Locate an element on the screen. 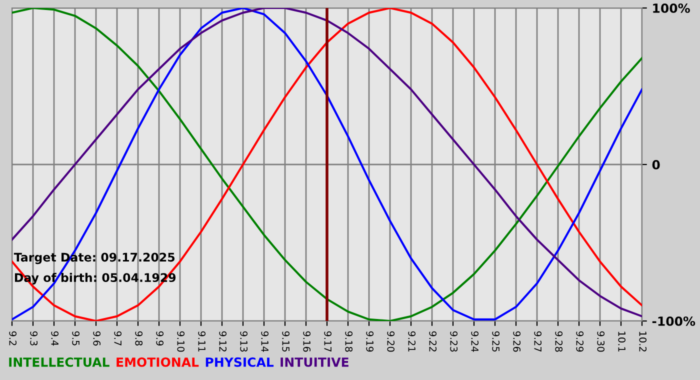 This screenshot has width=700, height=380. x-tick-label: 9.7 is located at coordinates (118, 338).